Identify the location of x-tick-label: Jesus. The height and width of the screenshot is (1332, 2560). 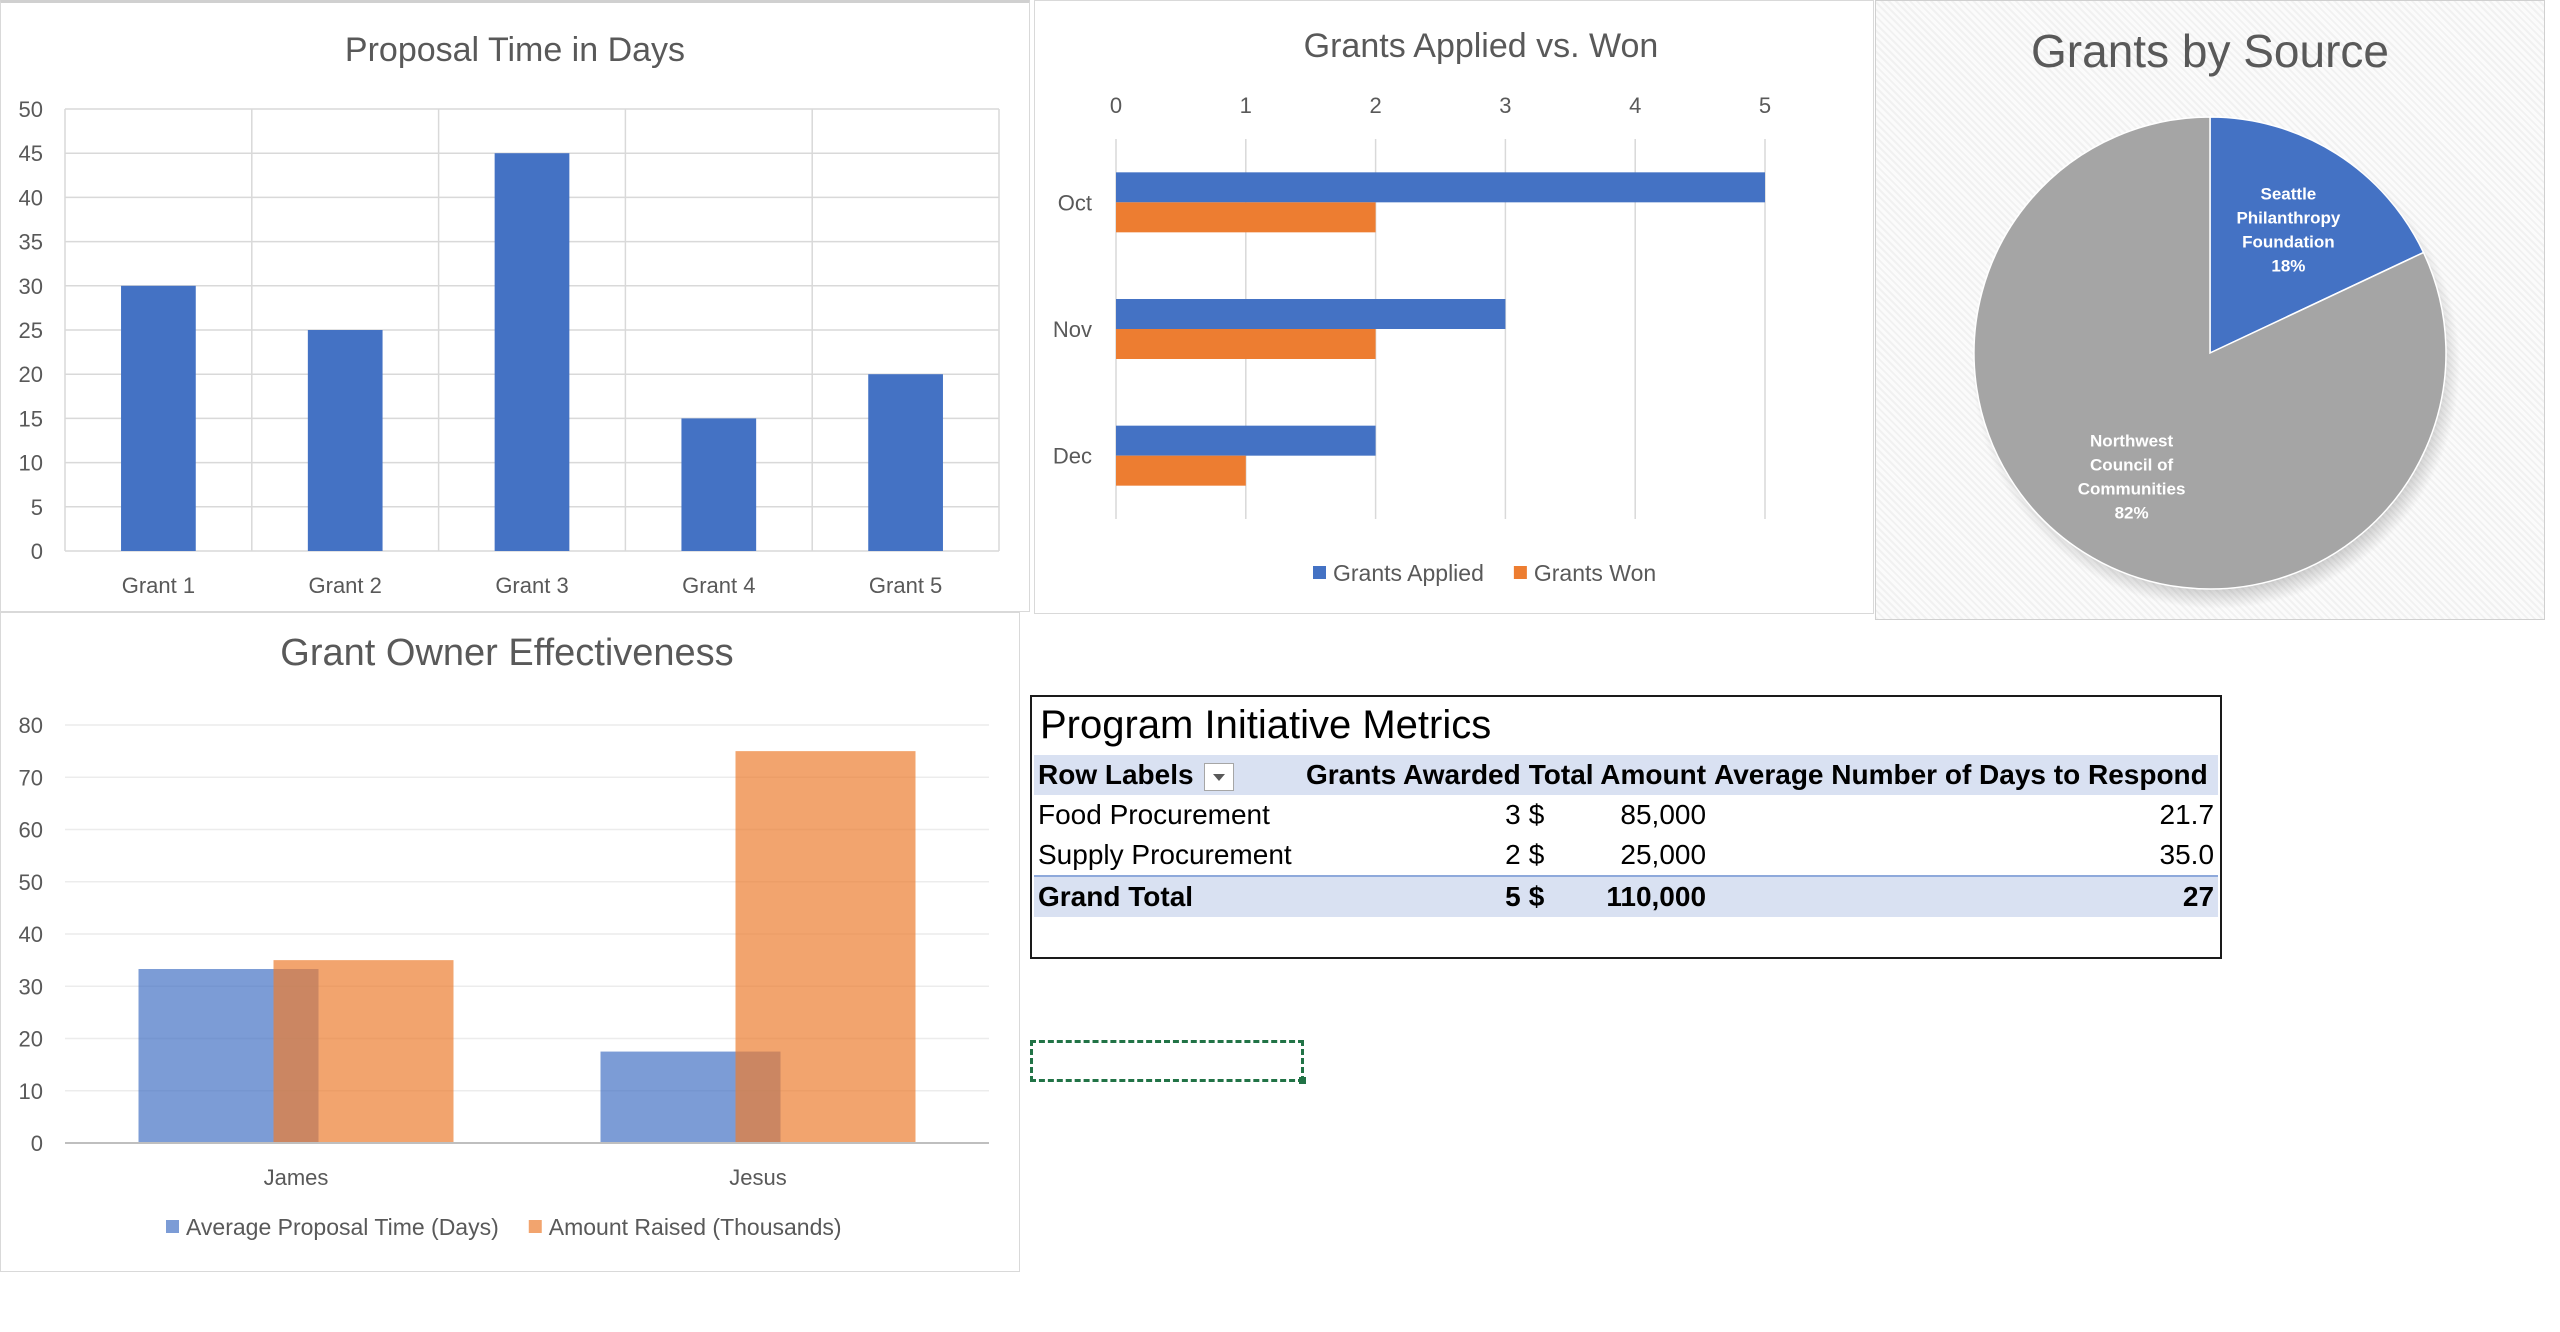
(757, 1177).